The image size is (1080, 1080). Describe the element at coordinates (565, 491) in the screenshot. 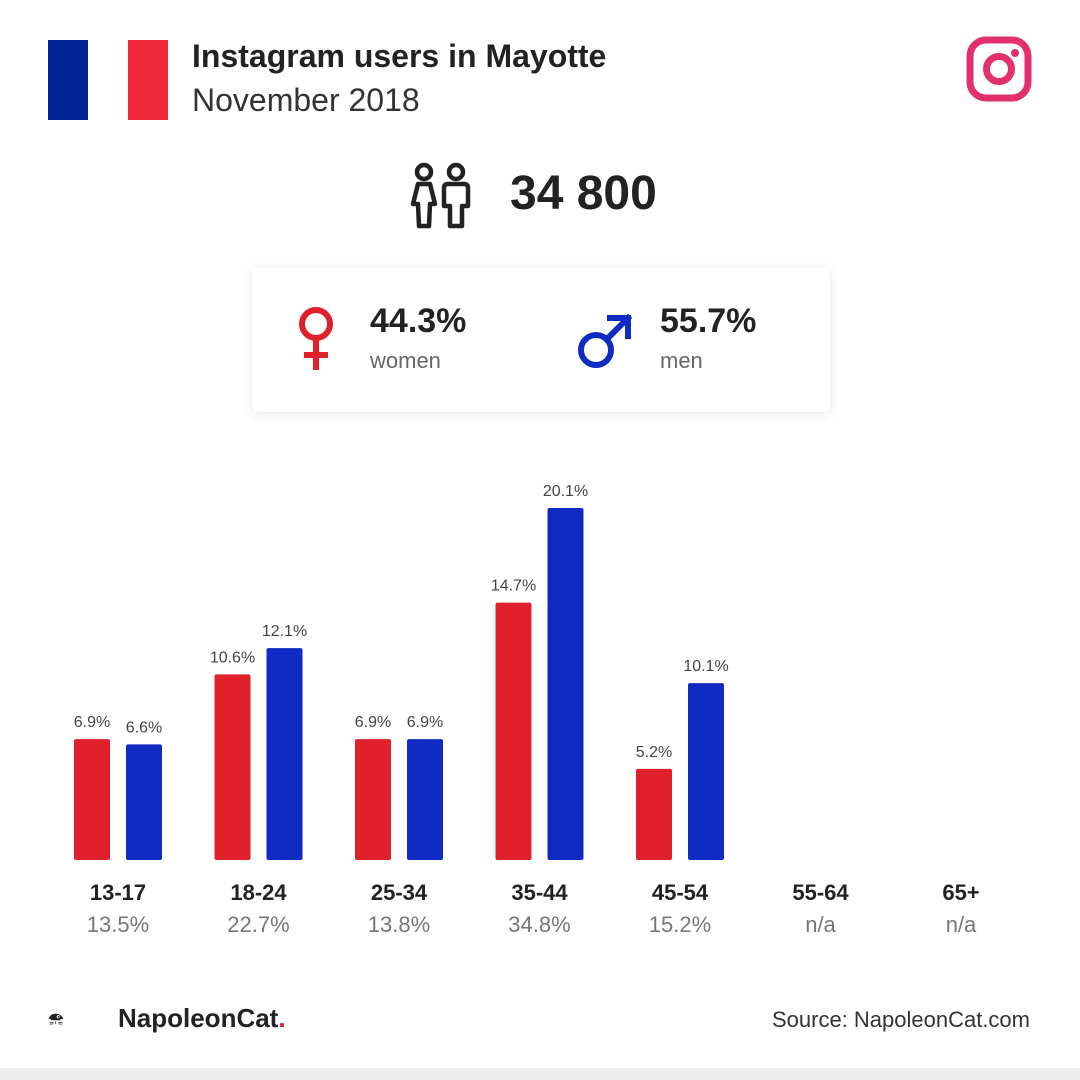

I see `data-label-men-35-44: 20.1%` at that location.